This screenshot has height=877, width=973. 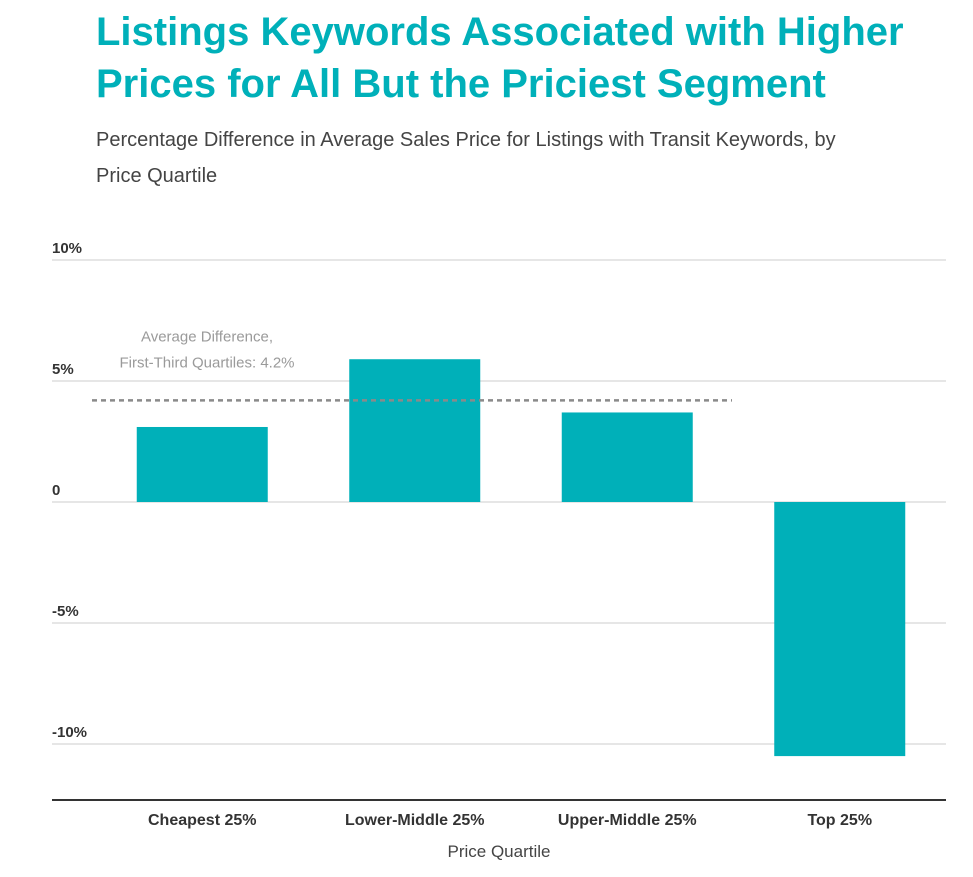 I want to click on y-tick-label: 5%, so click(x=63, y=369).